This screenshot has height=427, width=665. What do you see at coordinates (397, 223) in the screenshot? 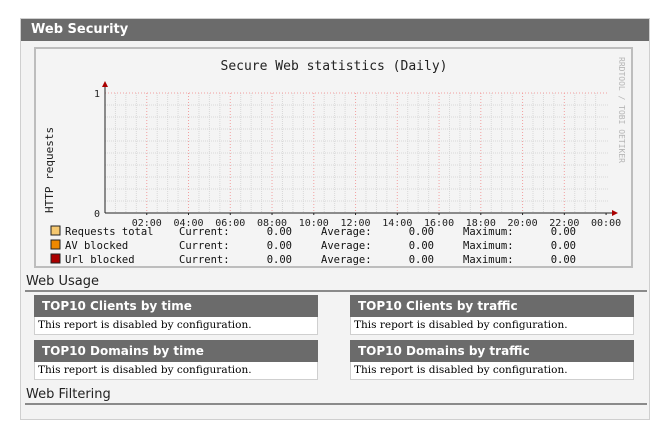
I see `x-tick-label: 14:00` at bounding box center [397, 223].